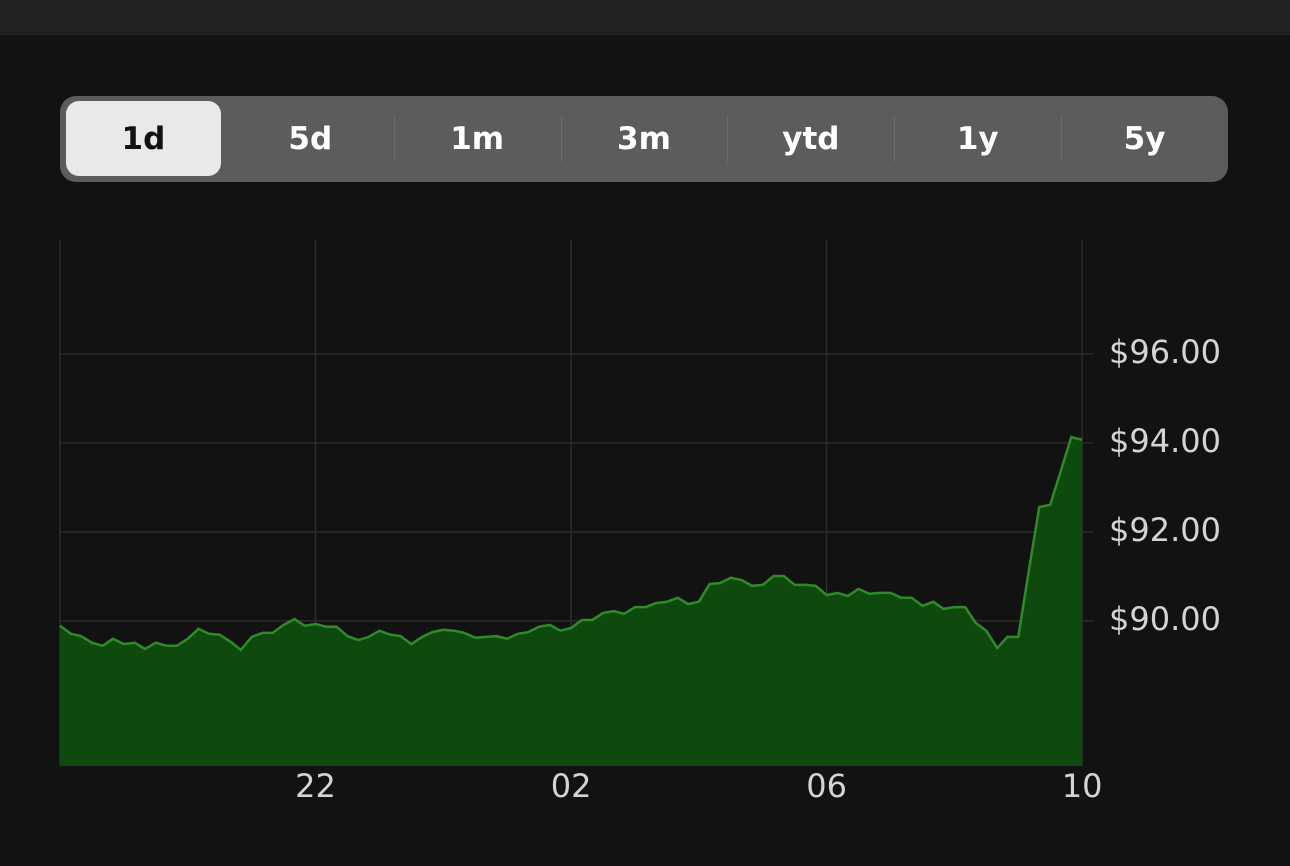 This screenshot has height=866, width=1290. Describe the element at coordinates (315, 786) in the screenshot. I see `x-tick-label: 22` at that location.